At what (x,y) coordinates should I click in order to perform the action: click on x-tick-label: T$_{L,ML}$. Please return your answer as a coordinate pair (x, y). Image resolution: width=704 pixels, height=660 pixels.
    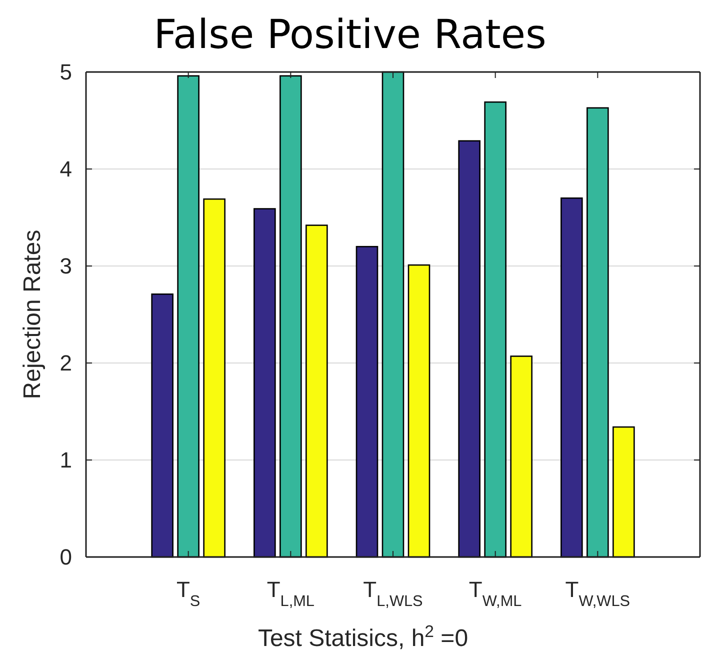
    Looking at the image, I should click on (290, 593).